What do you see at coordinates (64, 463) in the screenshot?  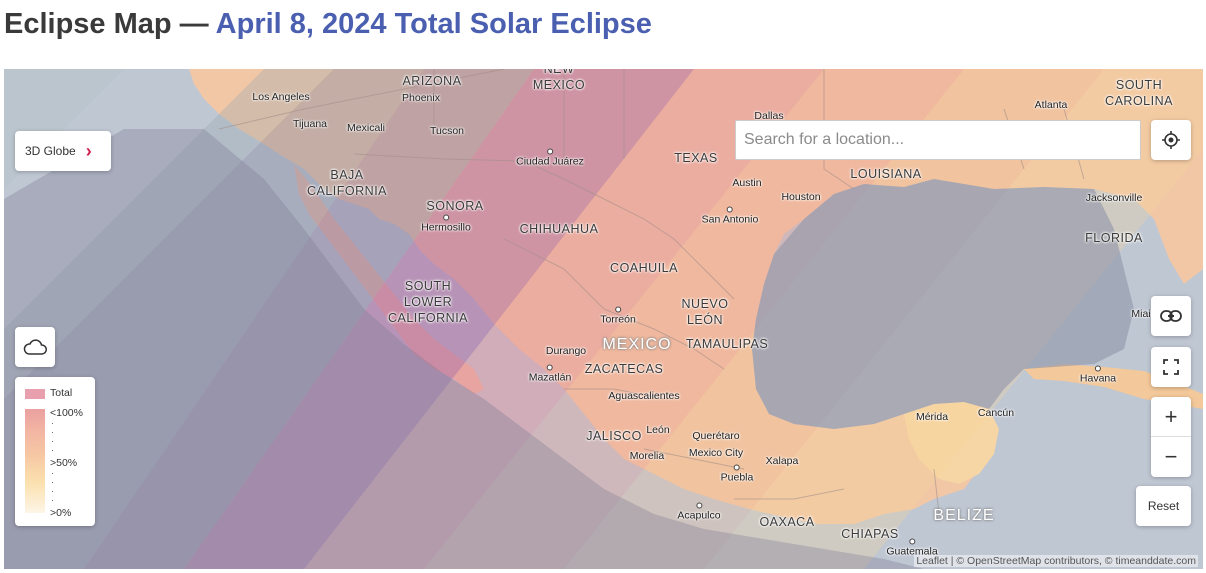 I see `legend-mid-label: >50%` at bounding box center [64, 463].